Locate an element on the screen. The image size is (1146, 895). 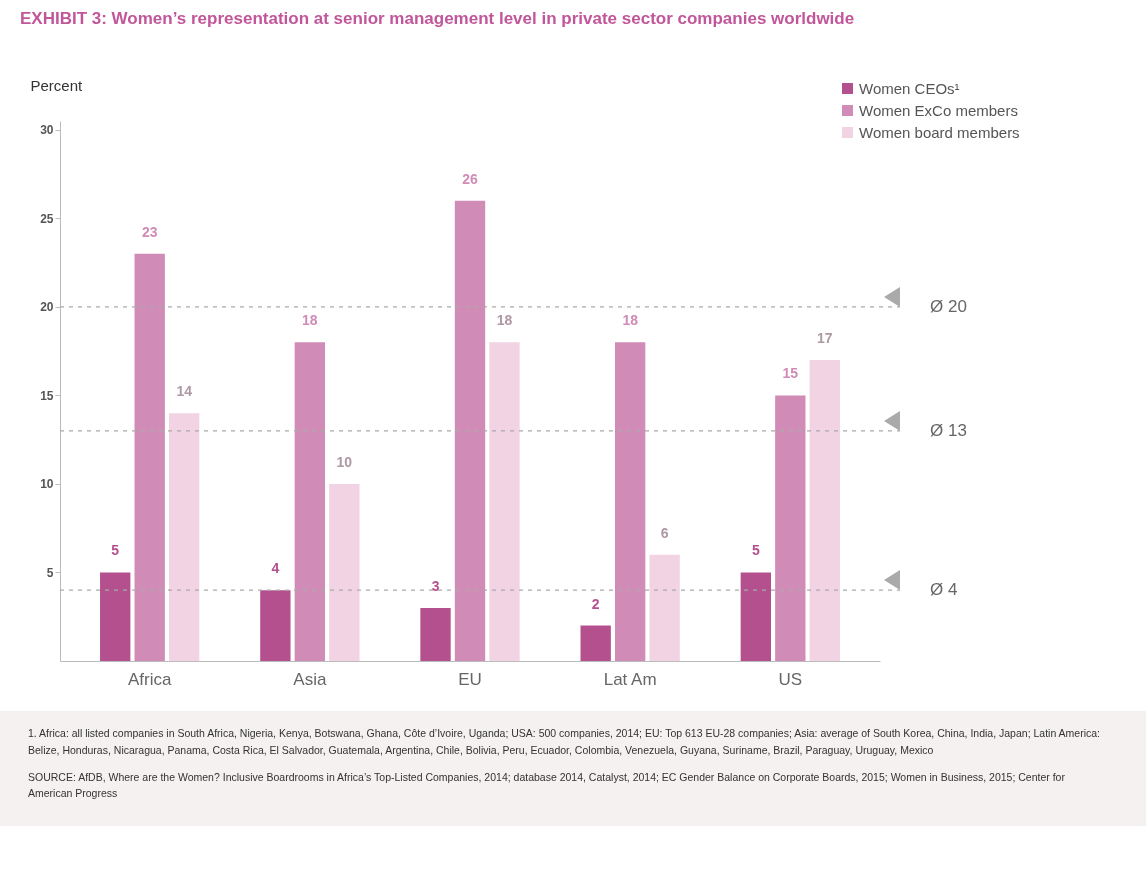
y-axis-title: Percent is located at coordinates (57, 85).